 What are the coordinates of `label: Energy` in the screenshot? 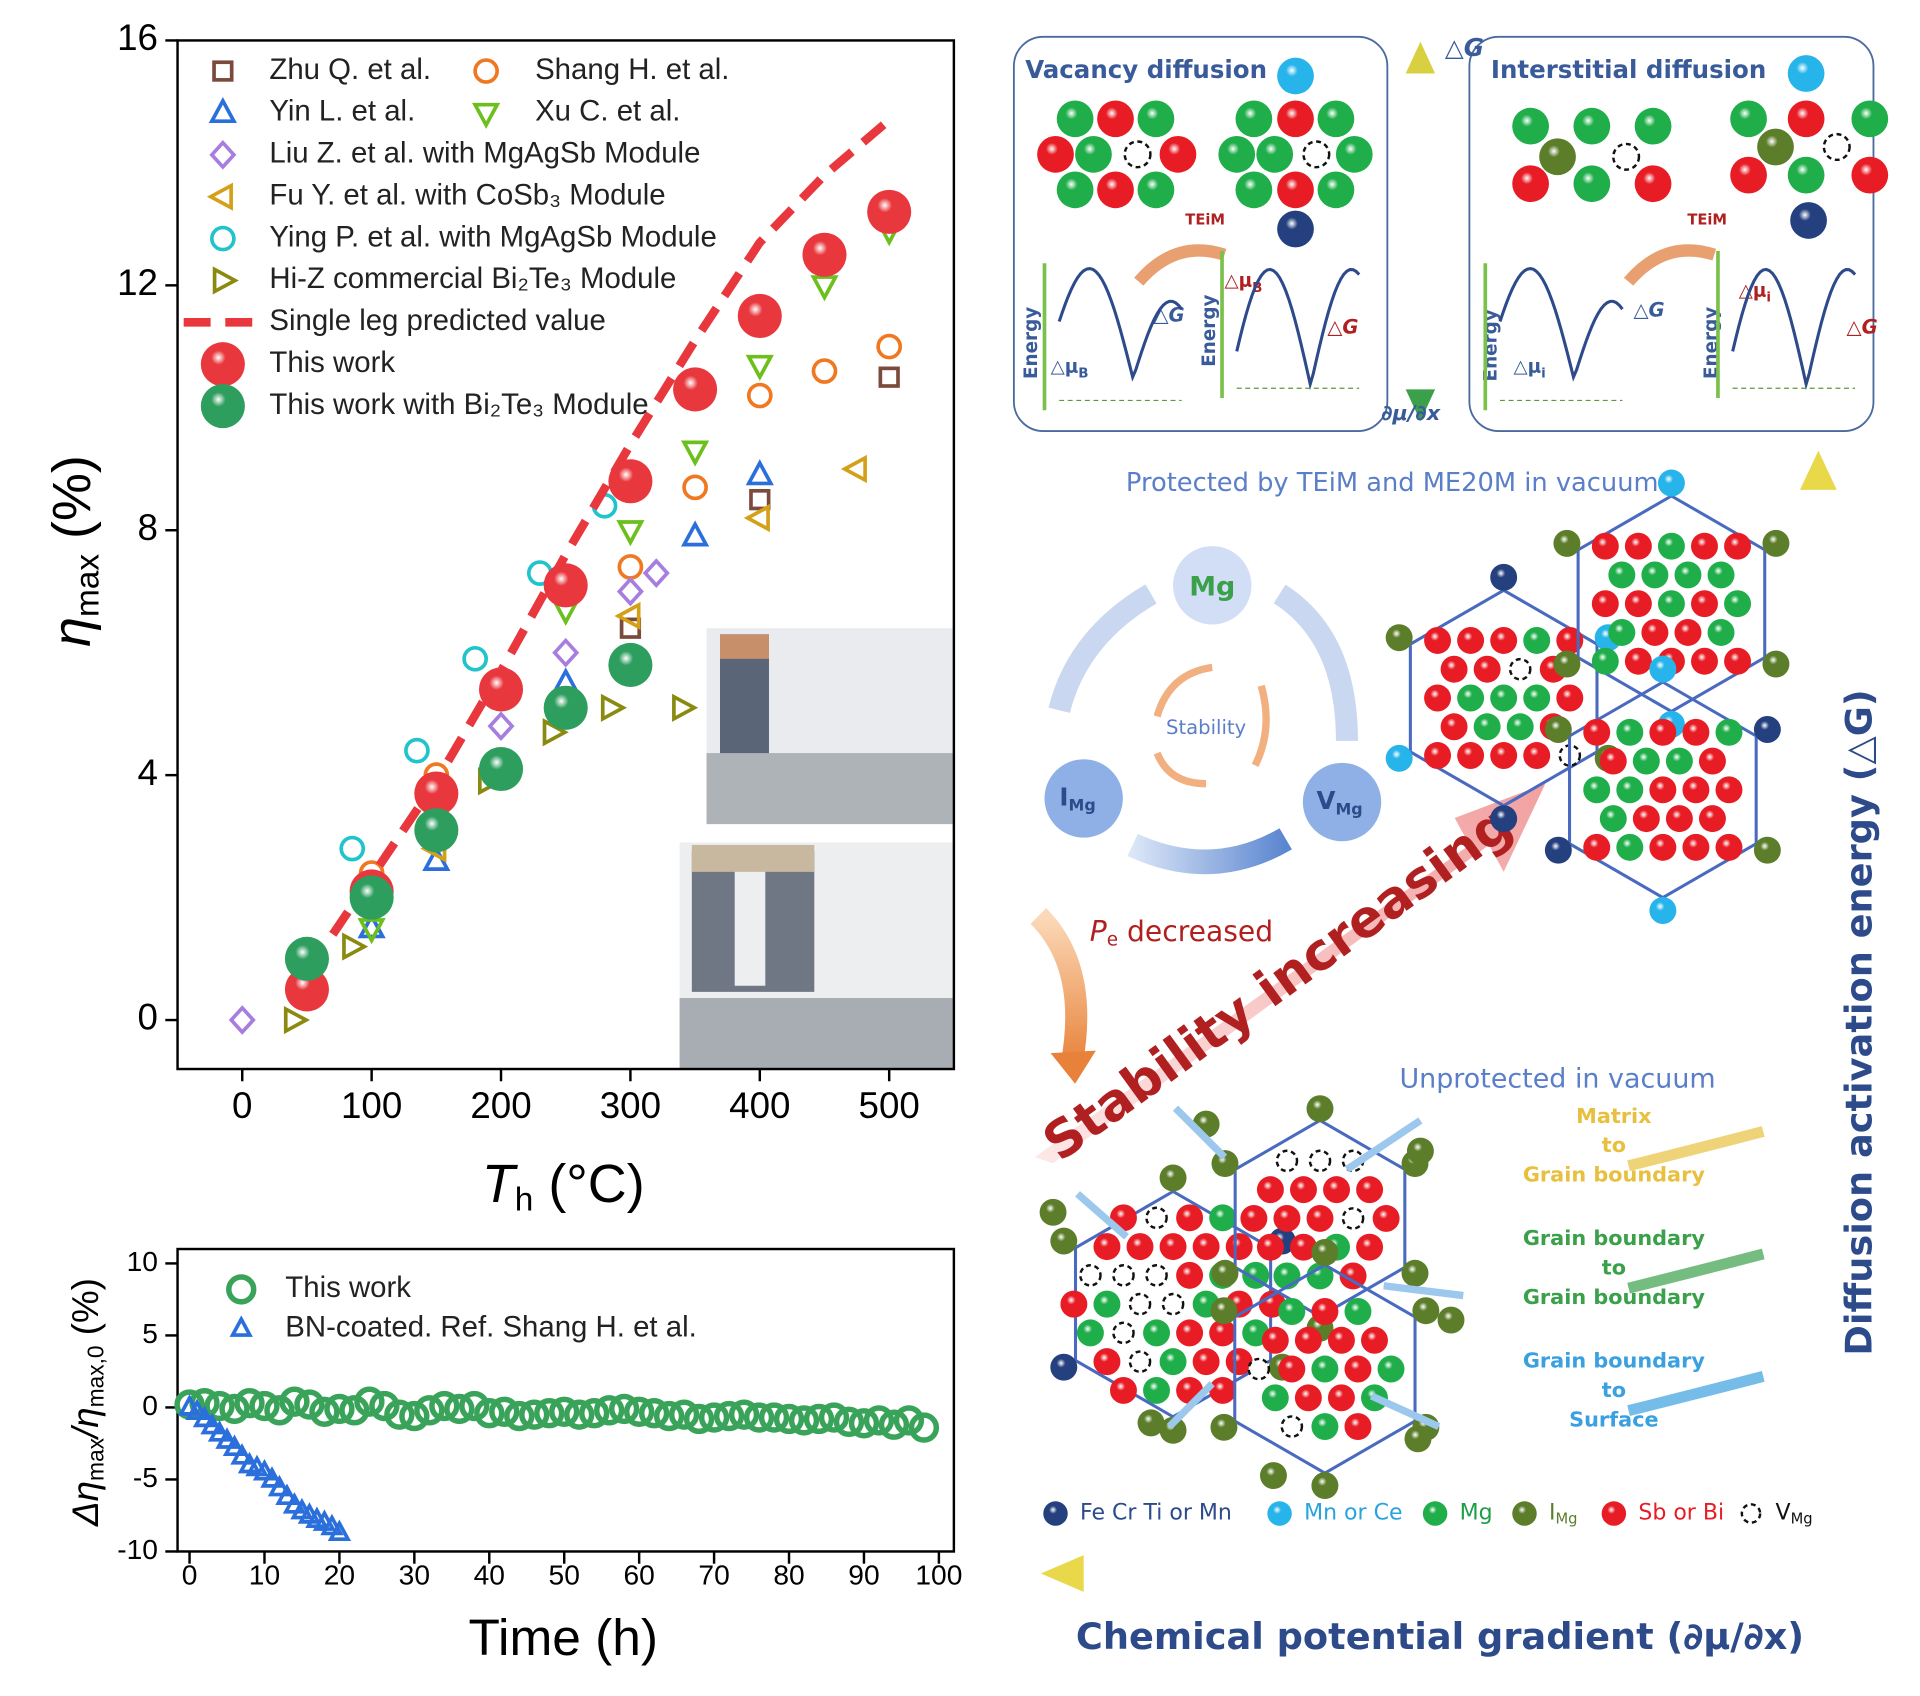 It's located at (1209, 331).